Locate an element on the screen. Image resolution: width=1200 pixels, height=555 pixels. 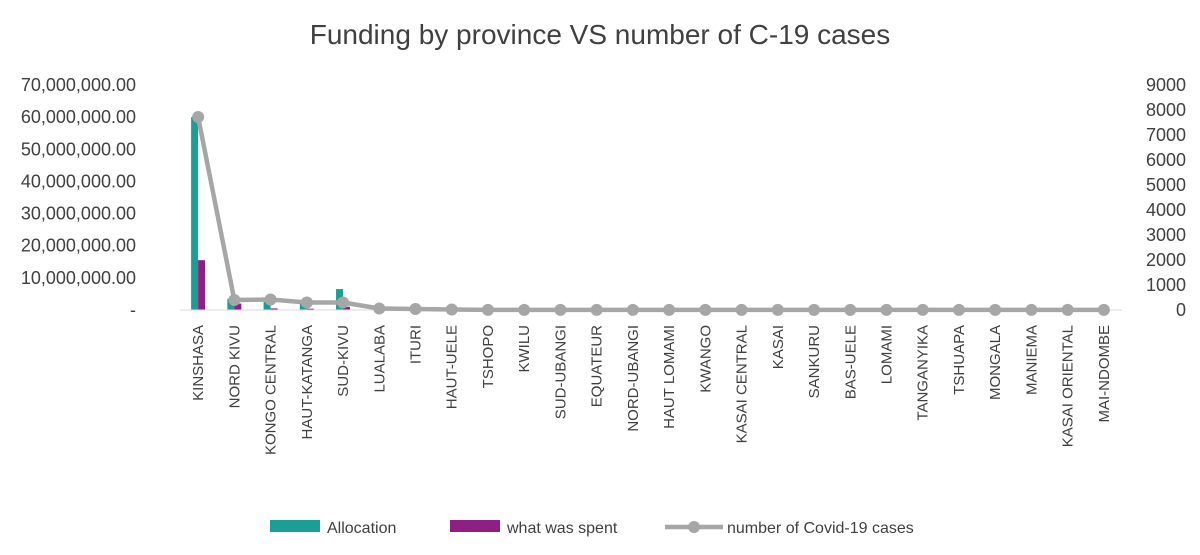
legend-label: Allocation is located at coordinates (361, 528).